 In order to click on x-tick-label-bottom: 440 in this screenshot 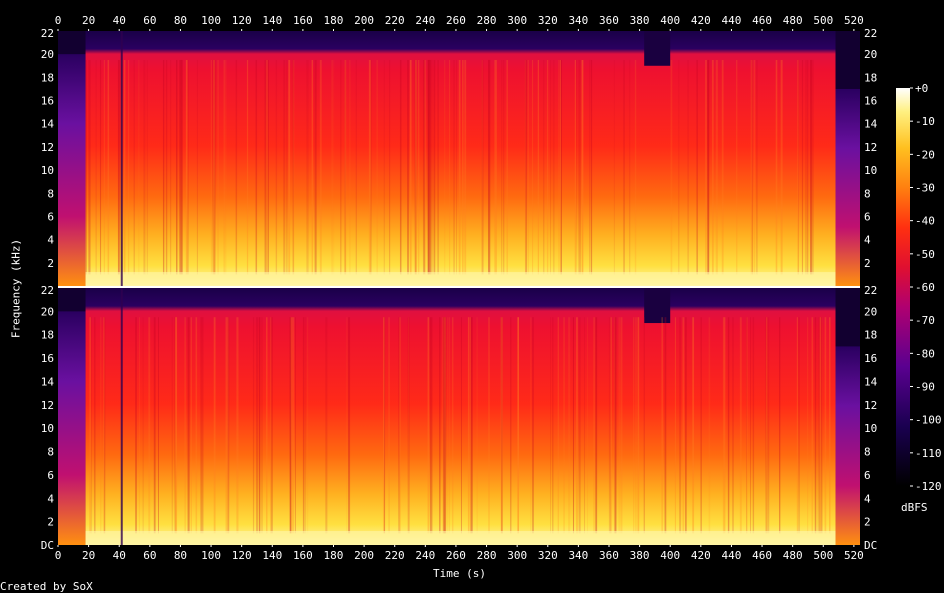, I will do `click(731, 555)`.